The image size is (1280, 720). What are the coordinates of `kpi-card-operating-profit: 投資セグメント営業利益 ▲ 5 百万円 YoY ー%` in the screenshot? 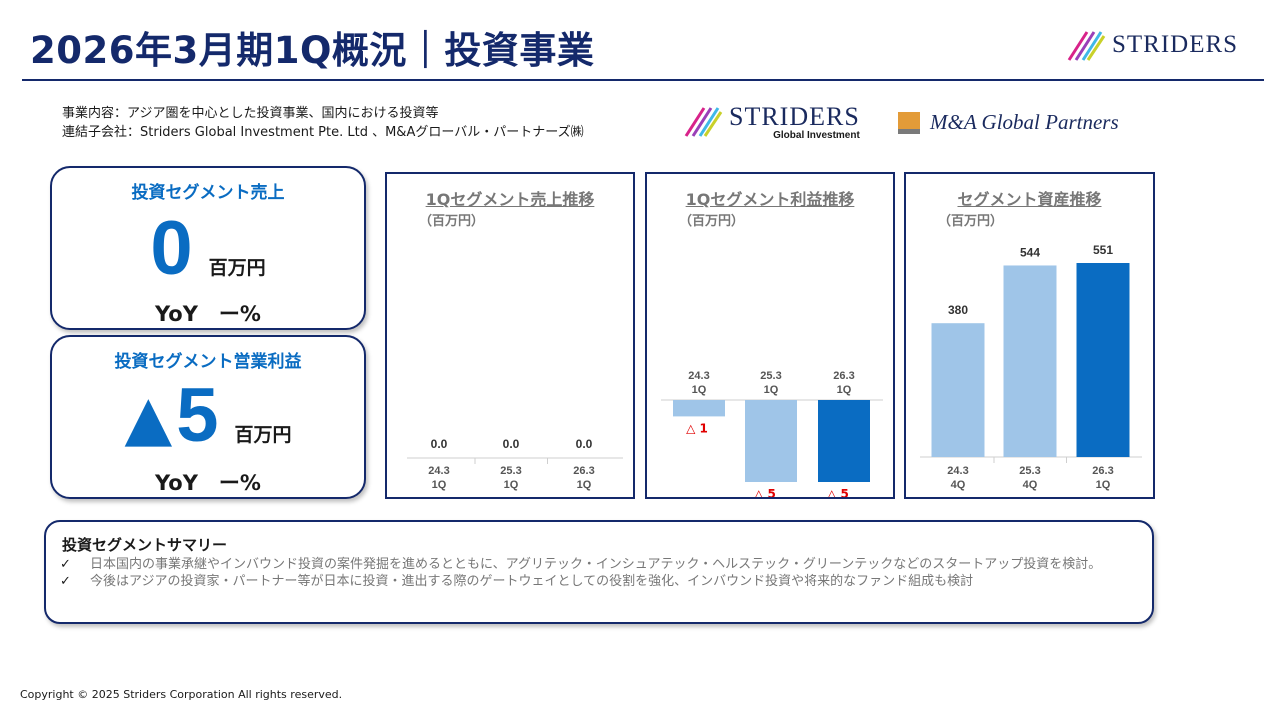 It's located at (208, 417).